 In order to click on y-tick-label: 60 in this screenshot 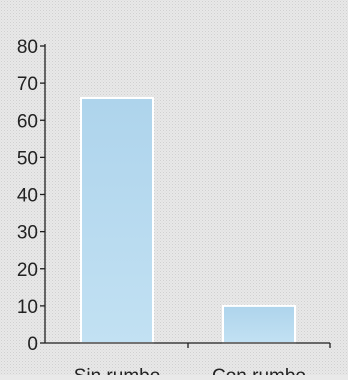, I will do `click(27, 121)`.